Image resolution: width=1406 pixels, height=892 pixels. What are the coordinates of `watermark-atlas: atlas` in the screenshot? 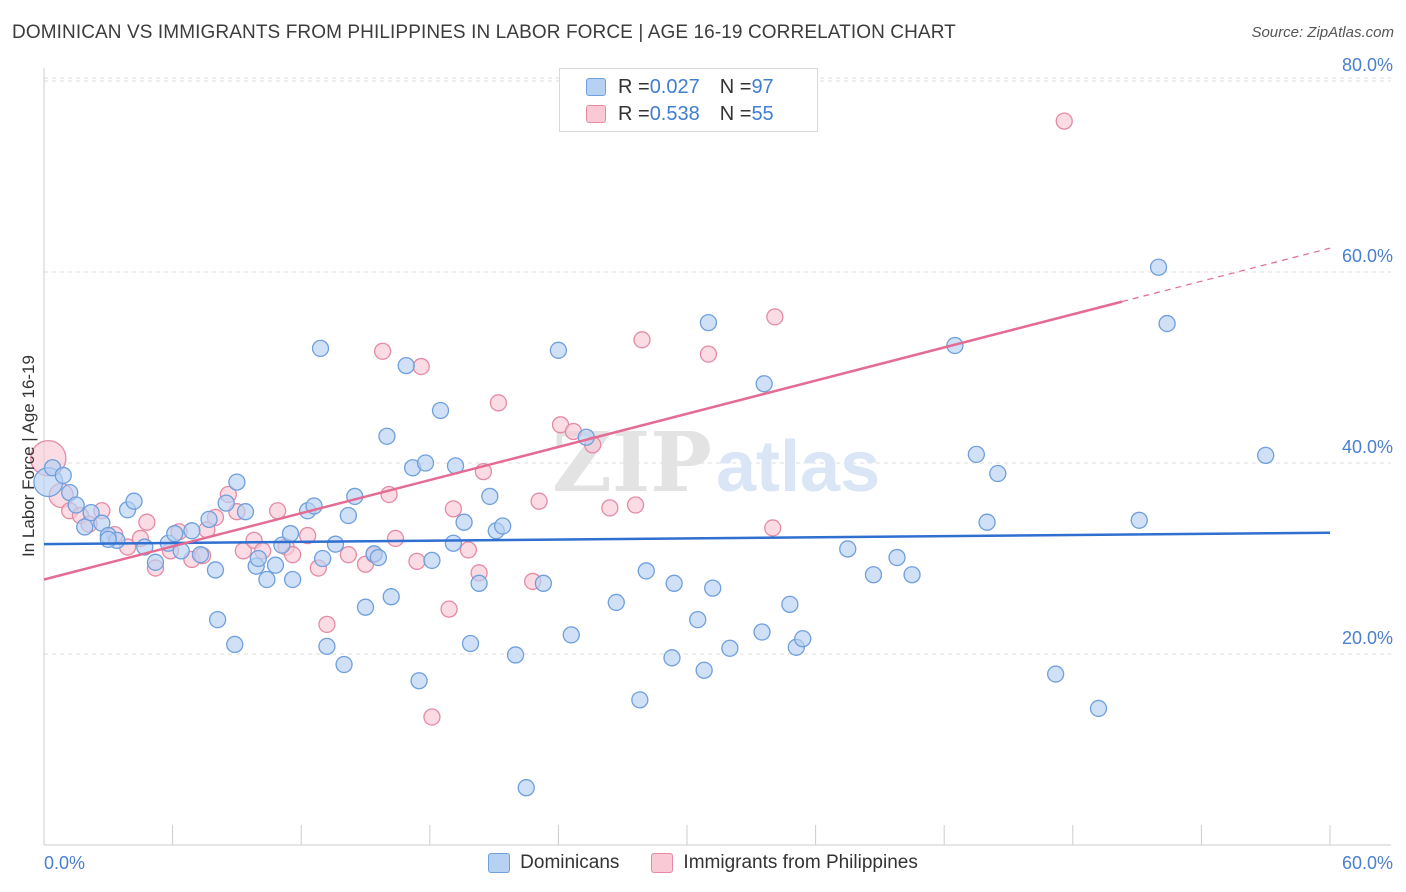 It's located at (798, 467).